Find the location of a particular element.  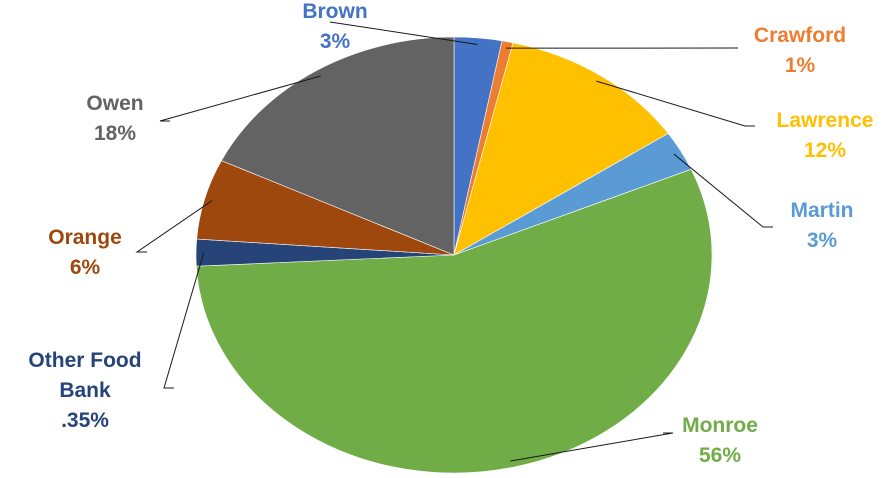

data-label-lawrence: Lawrence 12% is located at coordinates (825, 135).